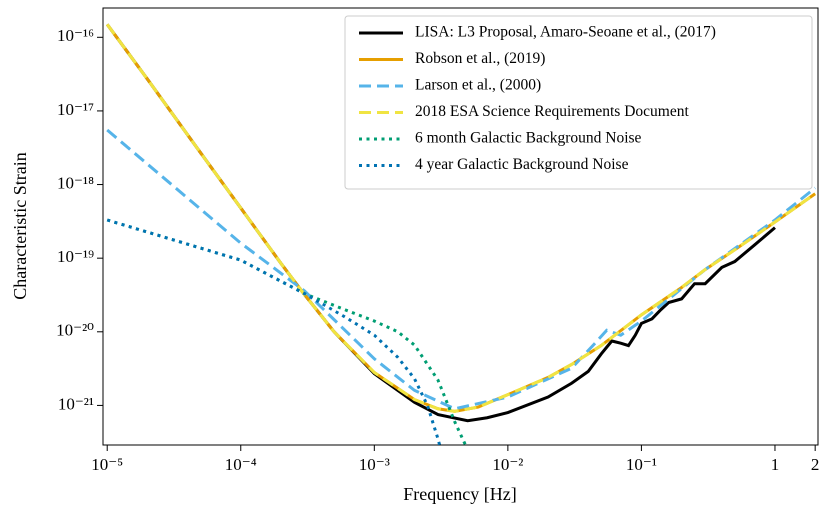 The image size is (831, 519). Describe the element at coordinates (75, 182) in the screenshot. I see `y-tick-label: 10⁻¹⁸` at that location.